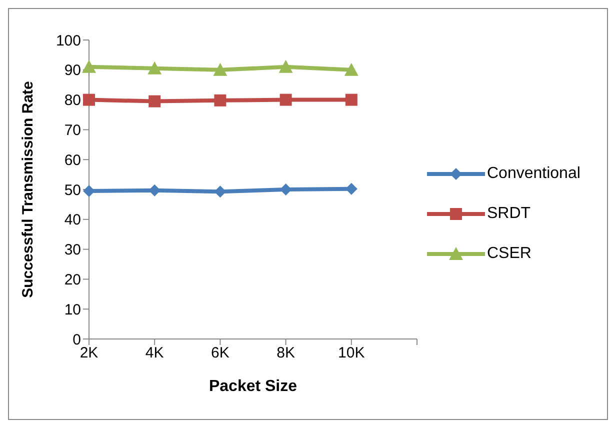 The height and width of the screenshot is (428, 612). Describe the element at coordinates (76, 339) in the screenshot. I see `y-tick-label: 0` at that location.